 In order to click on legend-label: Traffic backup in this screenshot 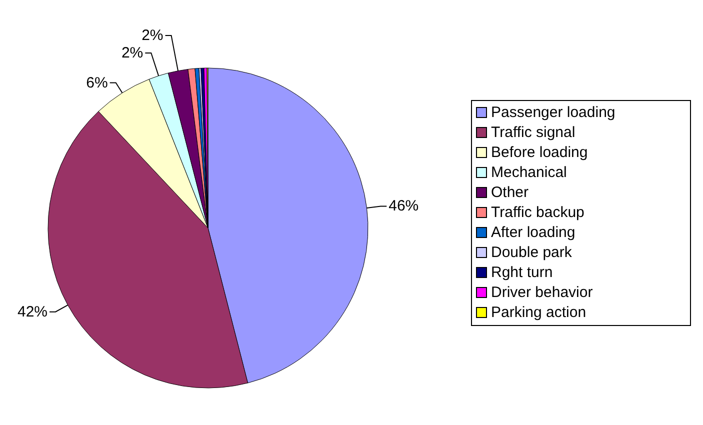, I will do `click(537, 212)`.